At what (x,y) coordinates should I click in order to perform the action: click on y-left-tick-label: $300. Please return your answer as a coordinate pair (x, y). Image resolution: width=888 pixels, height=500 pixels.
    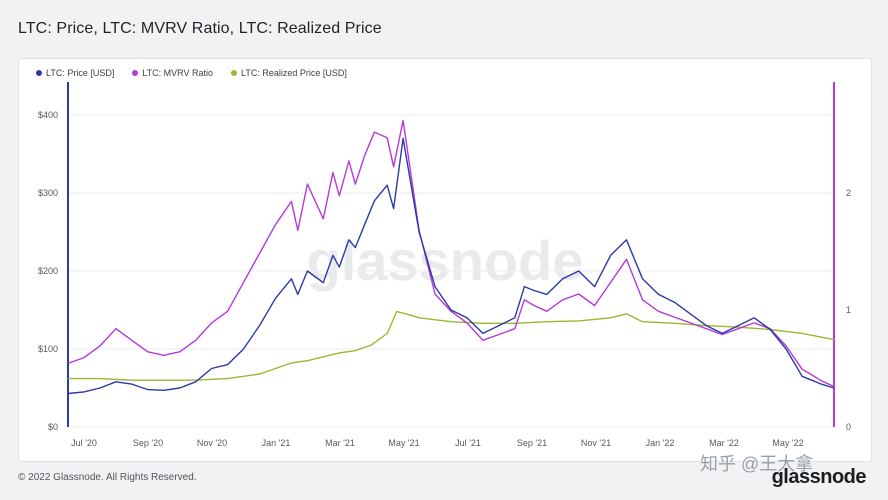
    Looking at the image, I should click on (48, 193).